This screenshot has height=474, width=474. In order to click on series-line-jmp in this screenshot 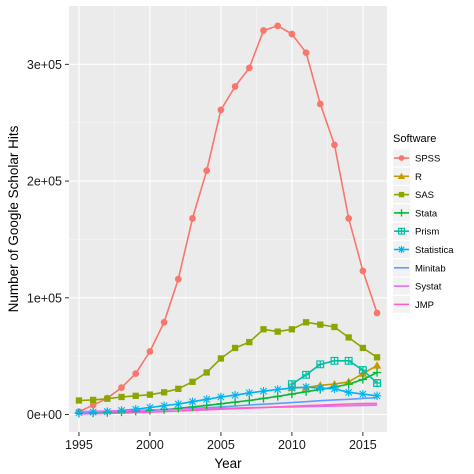, I will do `click(228, 408)`.